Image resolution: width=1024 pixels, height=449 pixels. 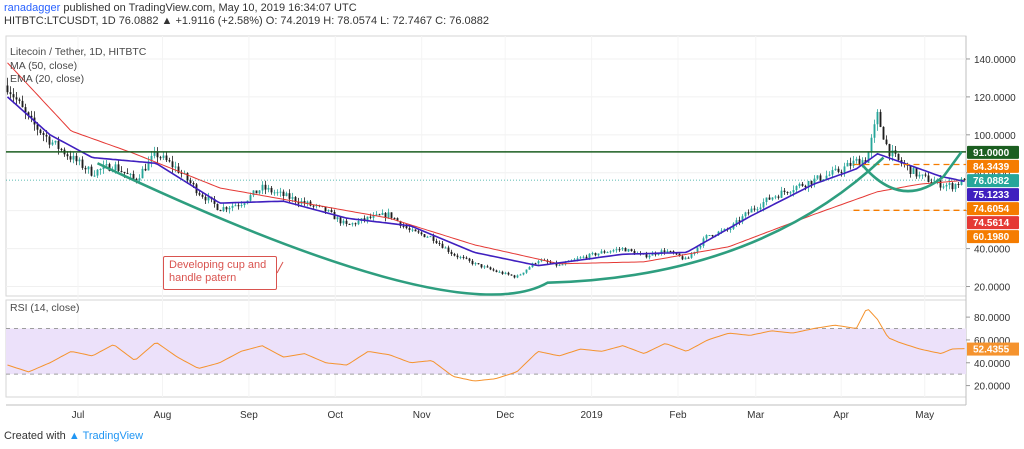 I want to click on footer-brand: TradingView, so click(x=113, y=436).